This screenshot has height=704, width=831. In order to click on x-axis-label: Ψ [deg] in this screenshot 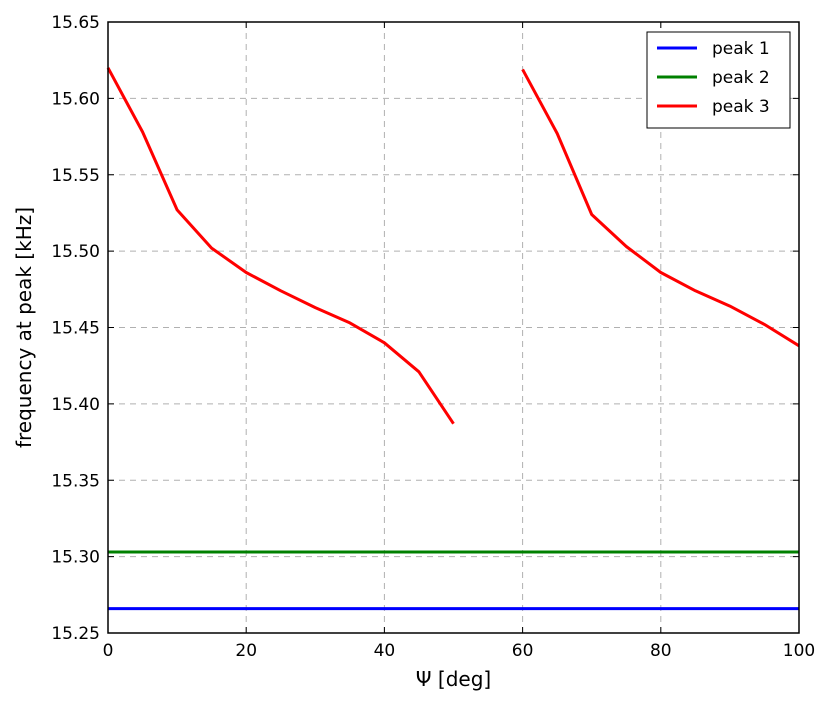, I will do `click(453, 679)`.